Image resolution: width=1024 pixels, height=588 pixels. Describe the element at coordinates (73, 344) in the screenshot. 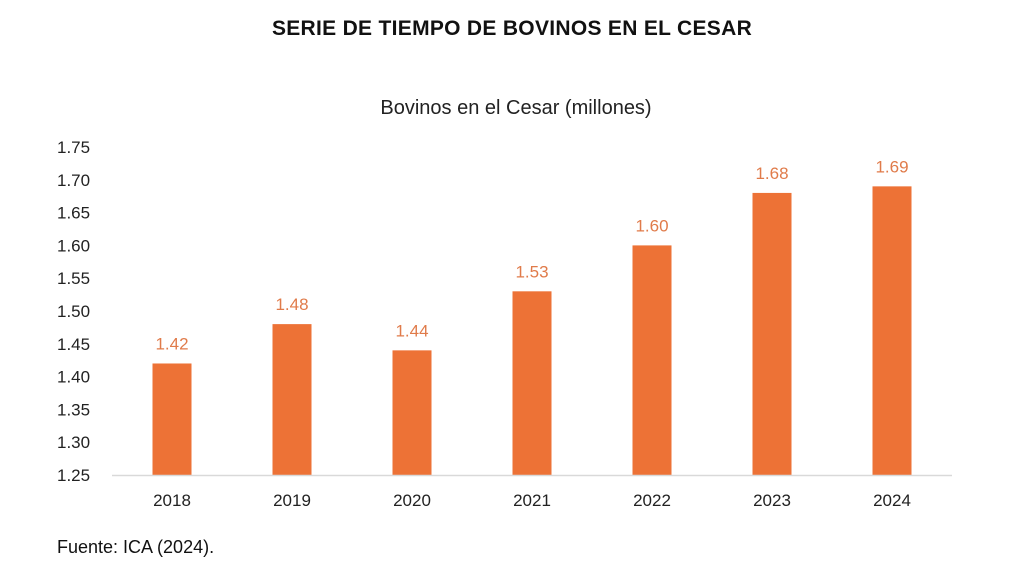

I see `y-tick-label: 1.45` at that location.